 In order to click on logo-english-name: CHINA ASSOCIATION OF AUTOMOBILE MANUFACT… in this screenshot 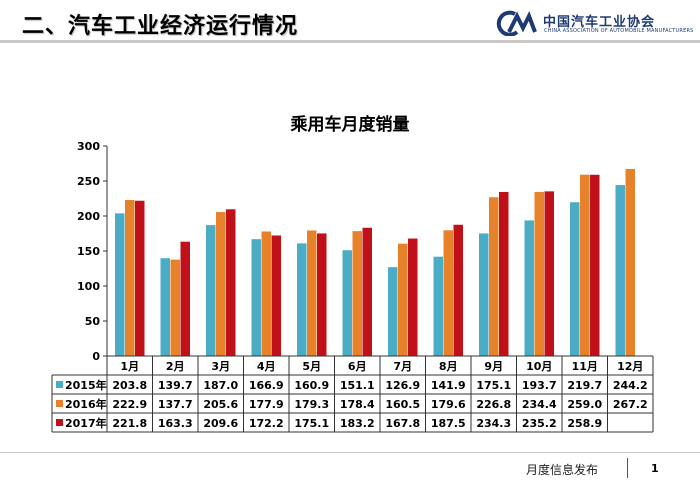, I will do `click(619, 31)`.